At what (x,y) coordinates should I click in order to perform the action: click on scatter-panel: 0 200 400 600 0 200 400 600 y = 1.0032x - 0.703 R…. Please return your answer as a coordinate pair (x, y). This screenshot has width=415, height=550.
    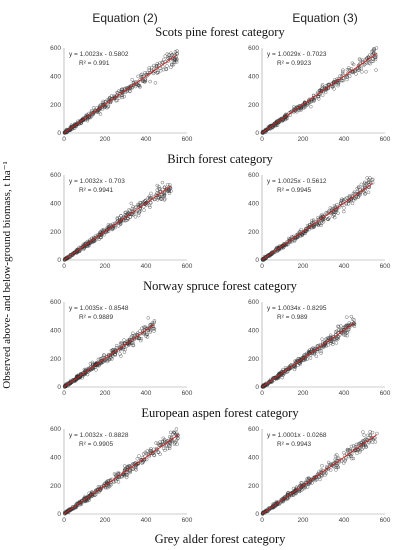
    Looking at the image, I should click on (121, 221).